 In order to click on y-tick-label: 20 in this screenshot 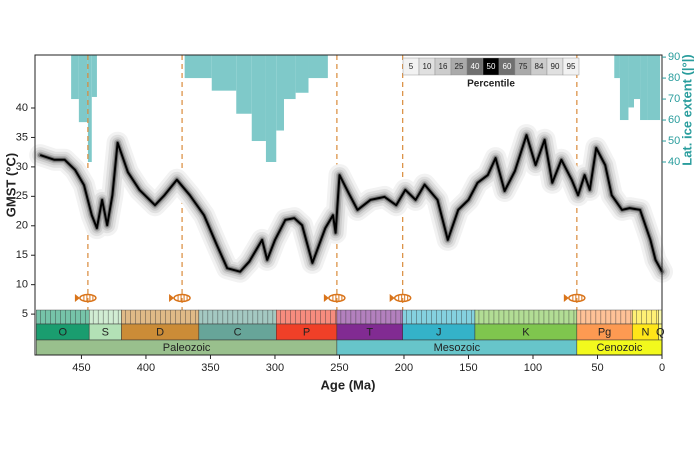, I will do `click(22, 226)`.